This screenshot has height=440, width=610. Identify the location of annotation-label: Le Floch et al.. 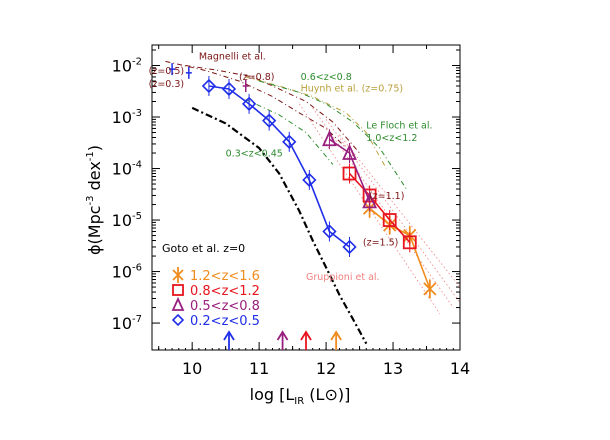
(399, 125).